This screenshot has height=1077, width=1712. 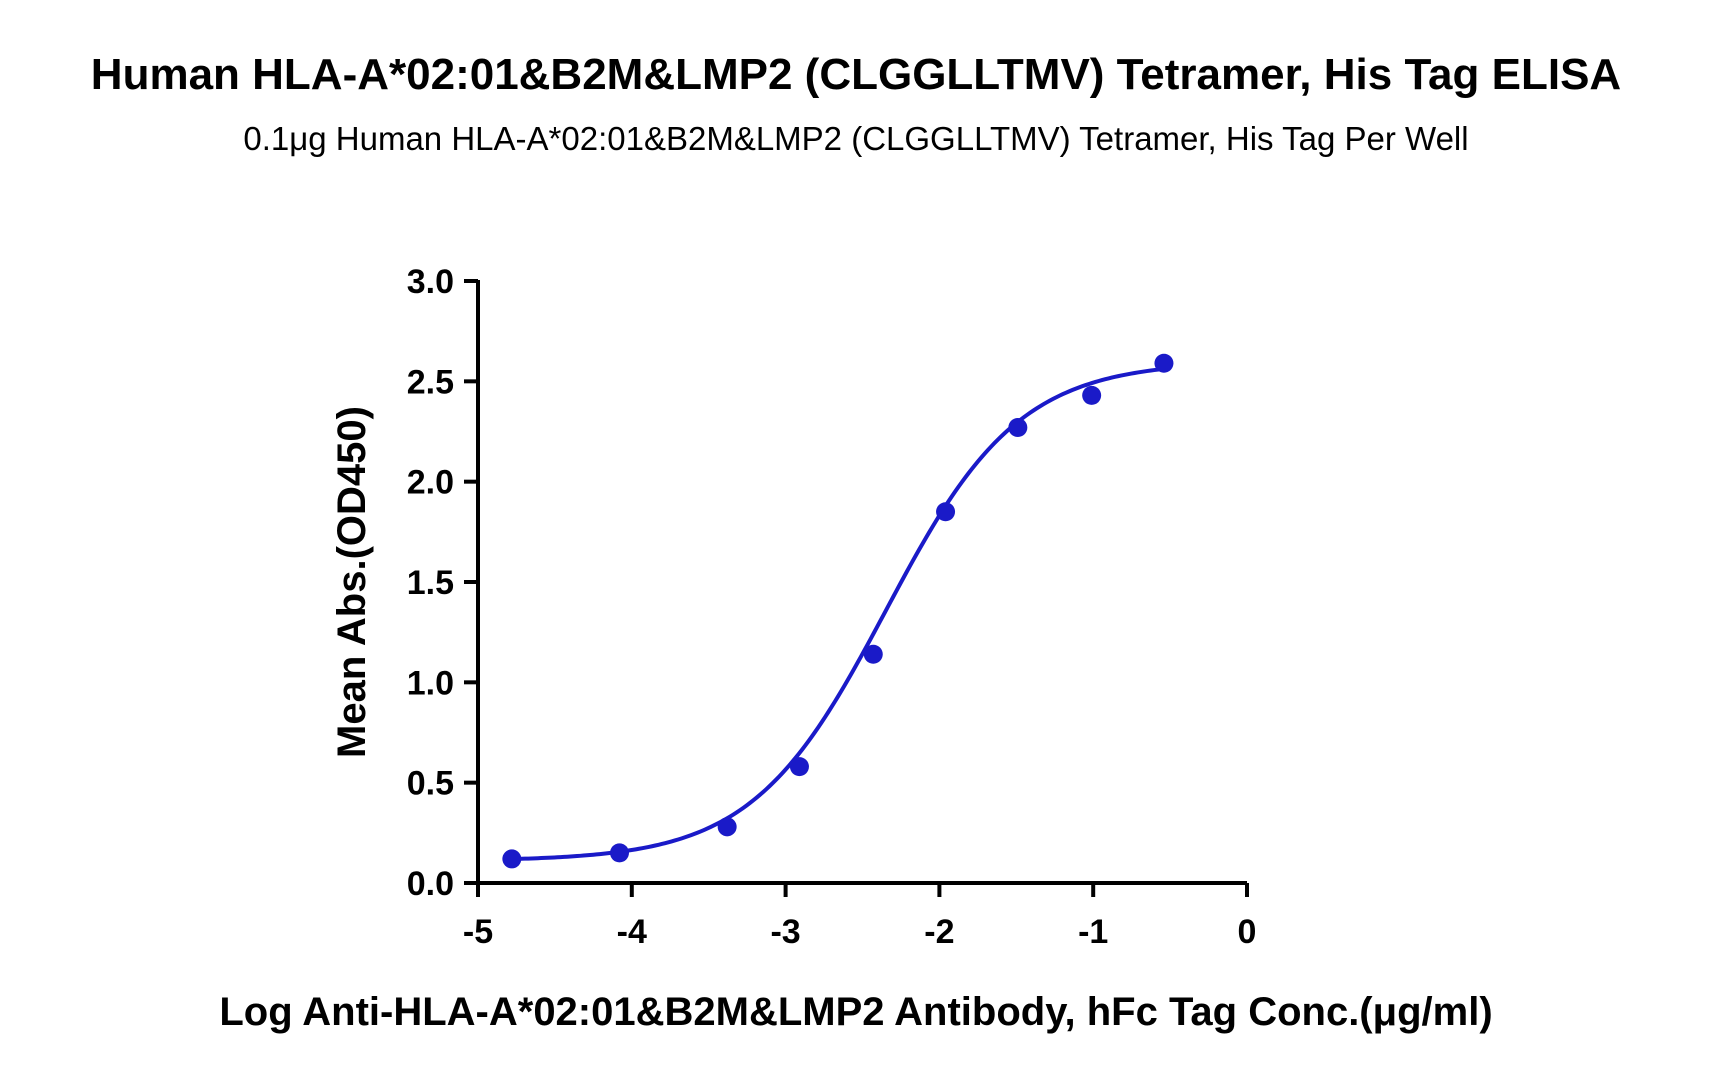 I want to click on x-tick-label: -5, so click(x=478, y=932).